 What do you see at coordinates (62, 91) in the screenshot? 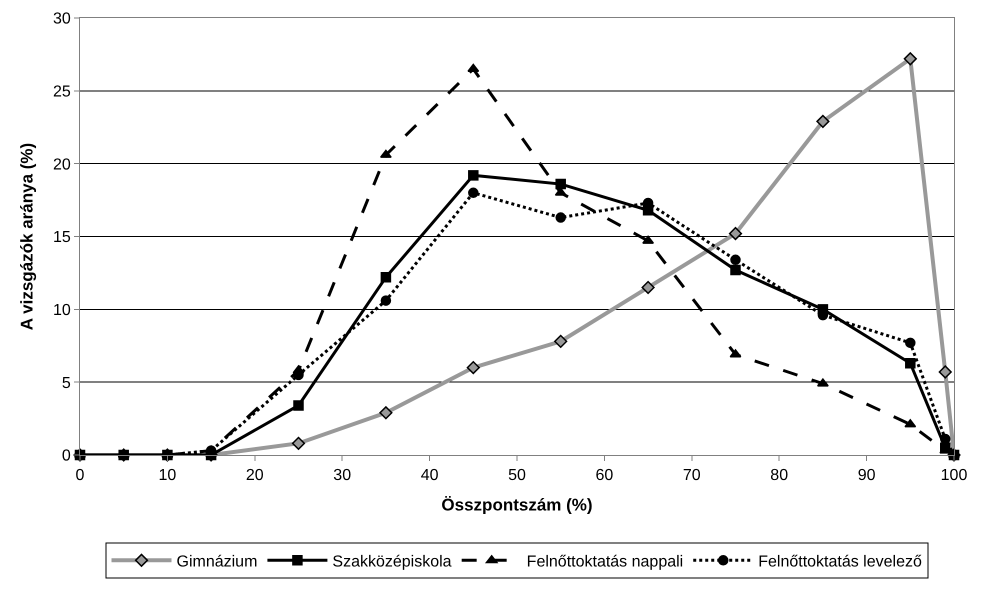
I see `y-tick-label: 25` at bounding box center [62, 91].